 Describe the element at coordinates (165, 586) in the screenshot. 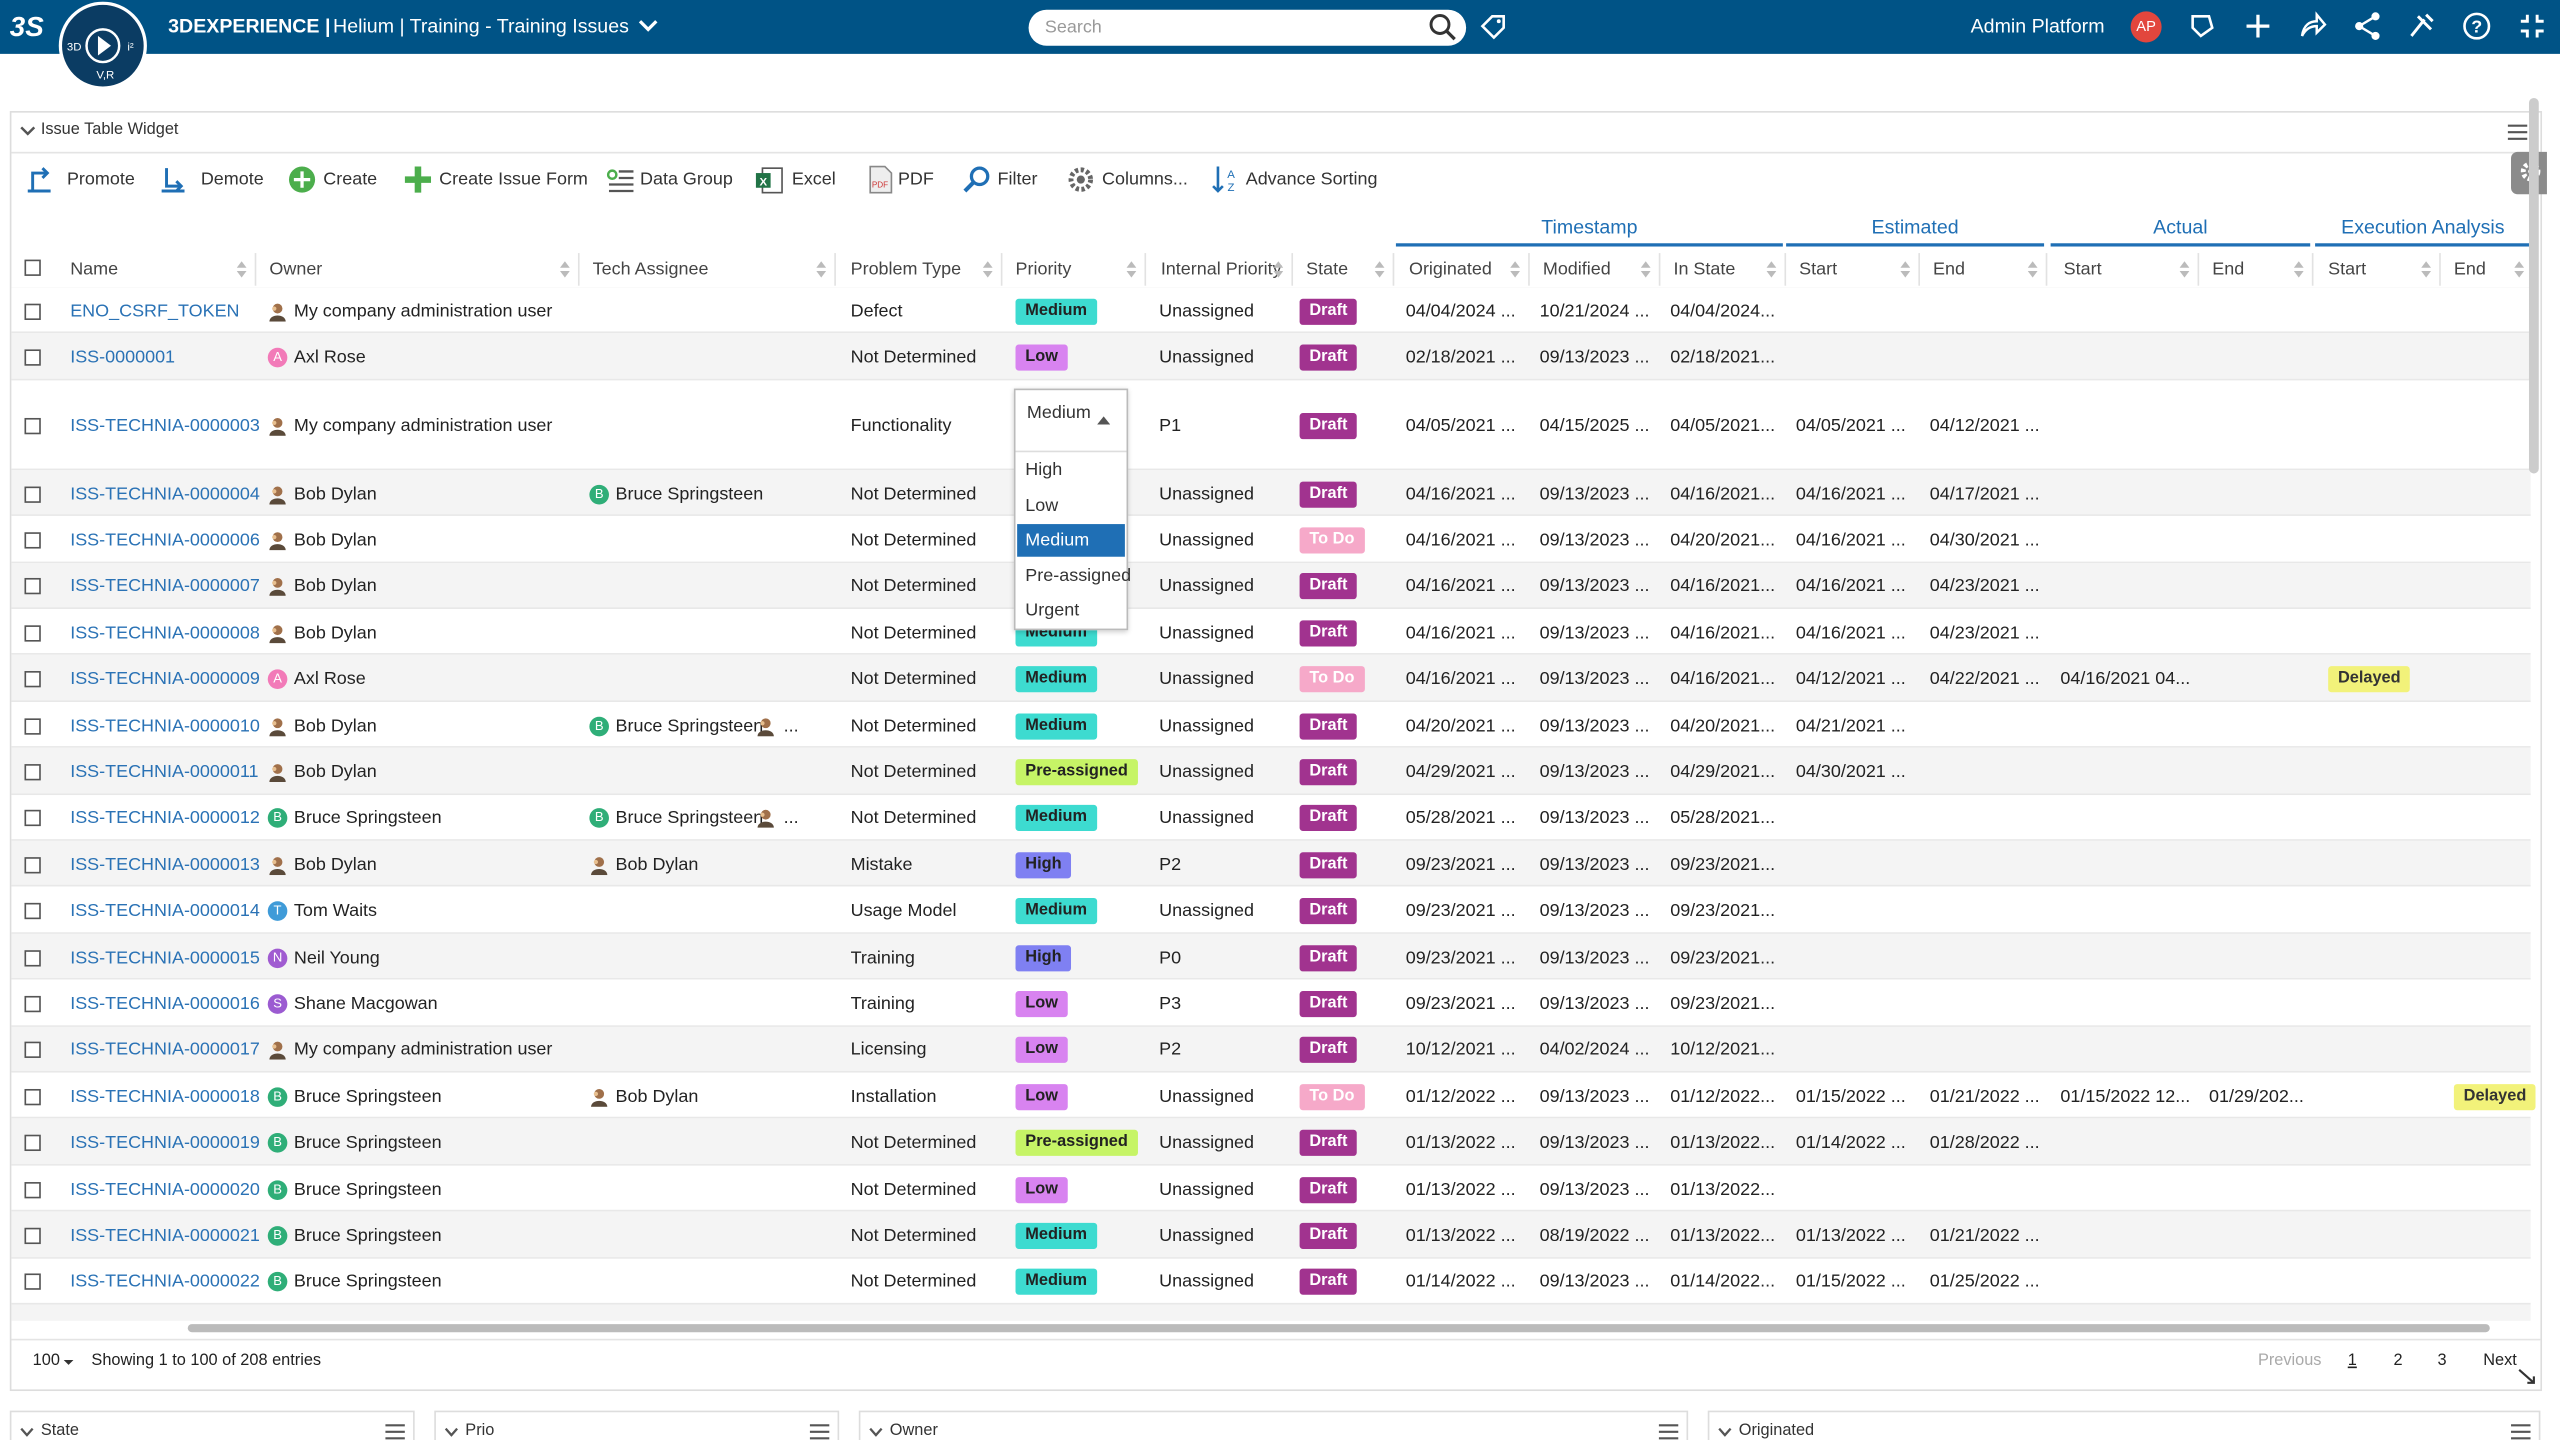

I see `issue-link: ISS-TECHNIA-0000007` at that location.